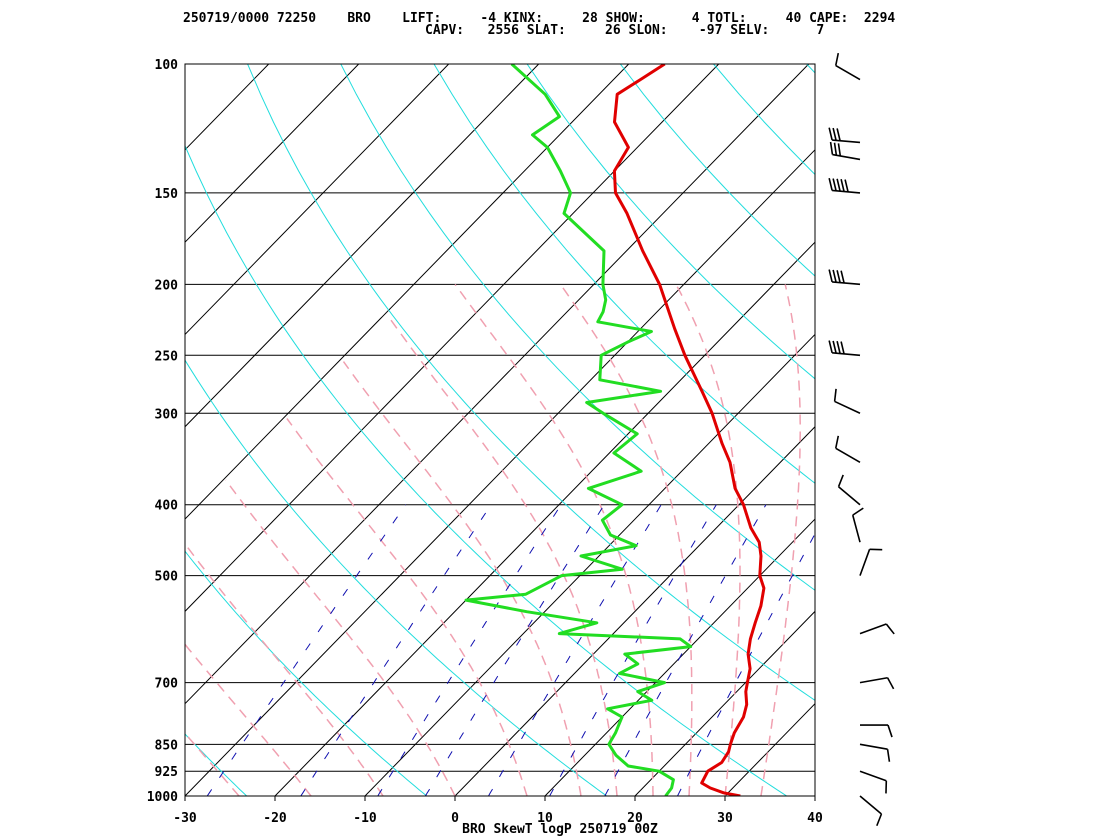 Image resolution: width=1120 pixels, height=840 pixels. What do you see at coordinates (185, 818) in the screenshot?
I see `temperature-tick-label: -30` at bounding box center [185, 818].